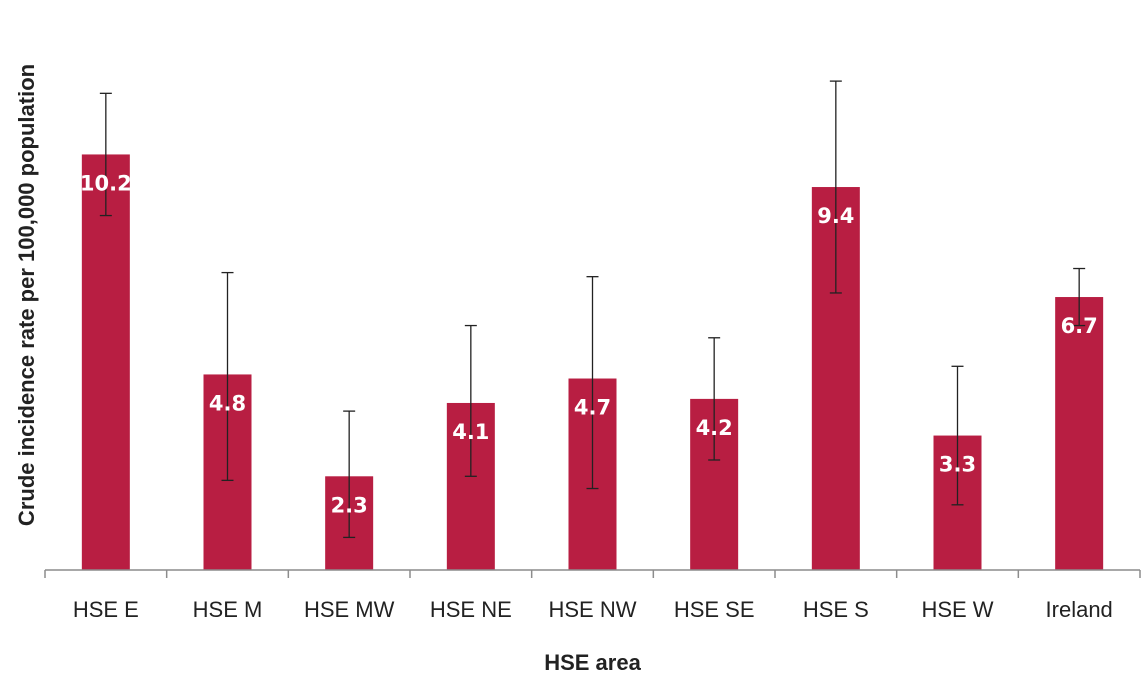 This screenshot has width=1142, height=673. What do you see at coordinates (106, 609) in the screenshot?
I see `x-tick-label: HSE E` at bounding box center [106, 609].